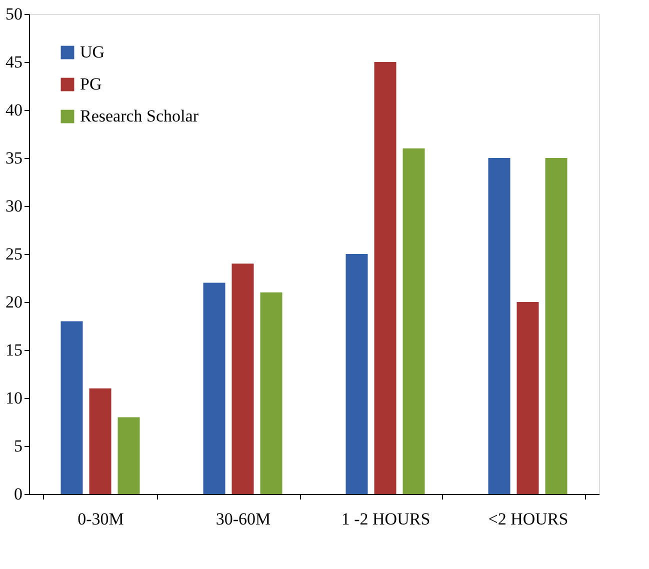 The image size is (649, 569). What do you see at coordinates (14, 14) in the screenshot?
I see `y-tick-label: 50` at bounding box center [14, 14].